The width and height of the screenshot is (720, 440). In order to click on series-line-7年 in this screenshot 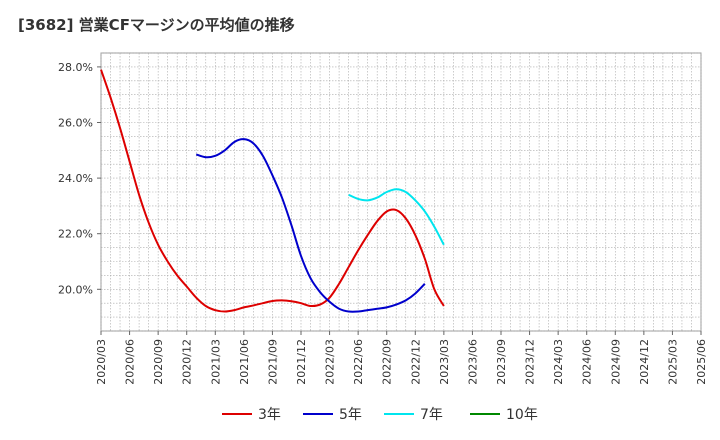, I will do `click(396, 217)`.